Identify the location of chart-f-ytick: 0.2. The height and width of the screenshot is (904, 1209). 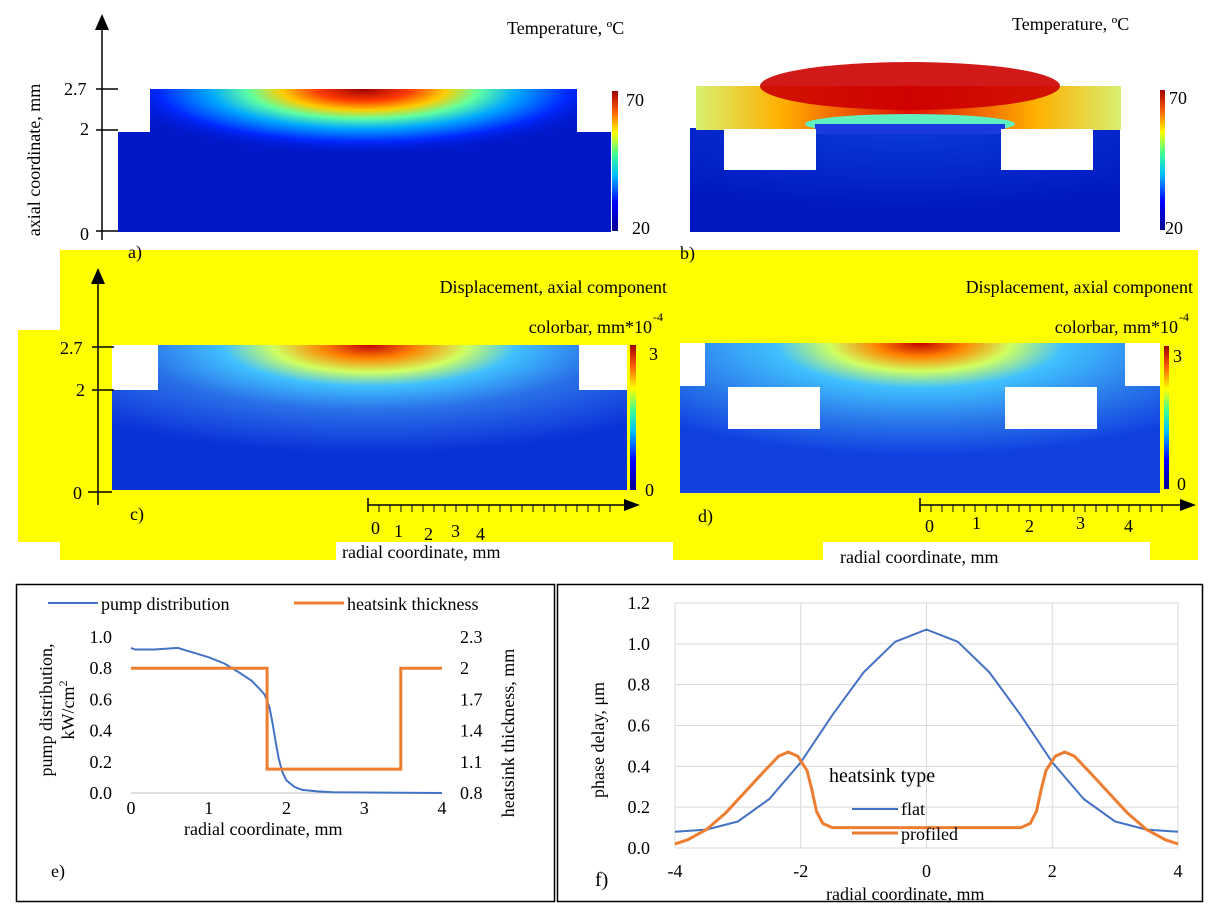
(639, 807).